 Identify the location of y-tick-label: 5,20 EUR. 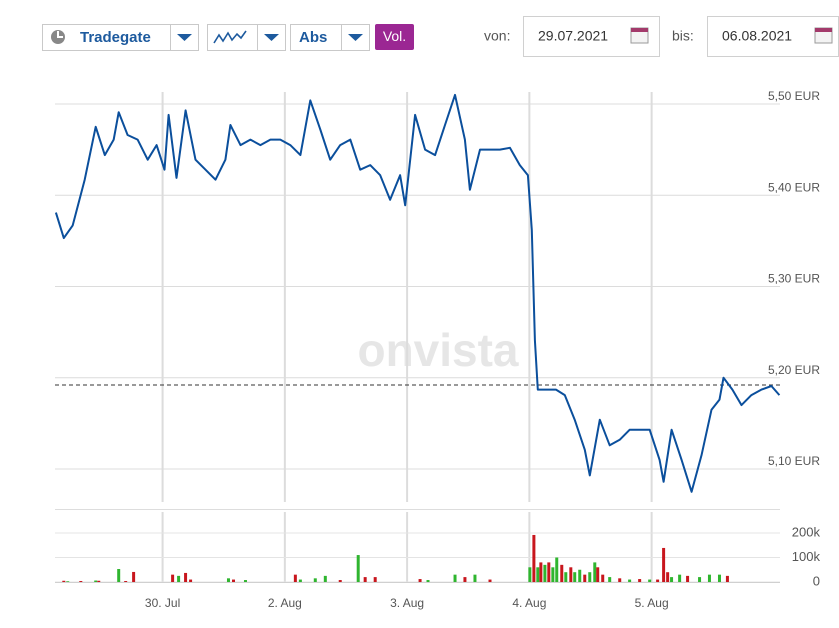
(794, 370).